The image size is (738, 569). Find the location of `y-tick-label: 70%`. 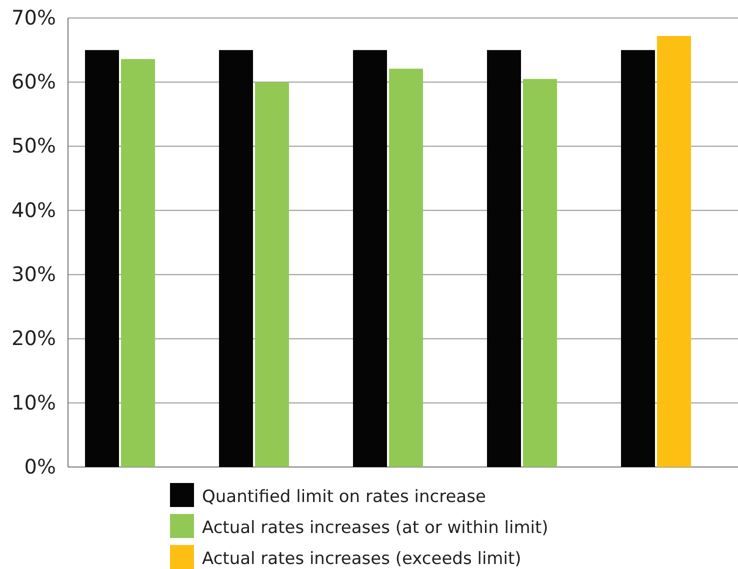

y-tick-label: 70% is located at coordinates (34, 17).